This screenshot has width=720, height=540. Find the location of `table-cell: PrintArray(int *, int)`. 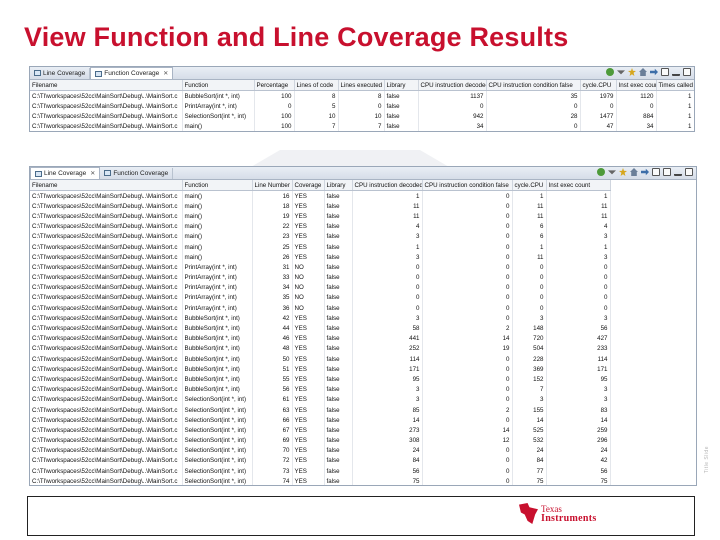

table-cell: PrintArray(int *, int) is located at coordinates (217, 298).